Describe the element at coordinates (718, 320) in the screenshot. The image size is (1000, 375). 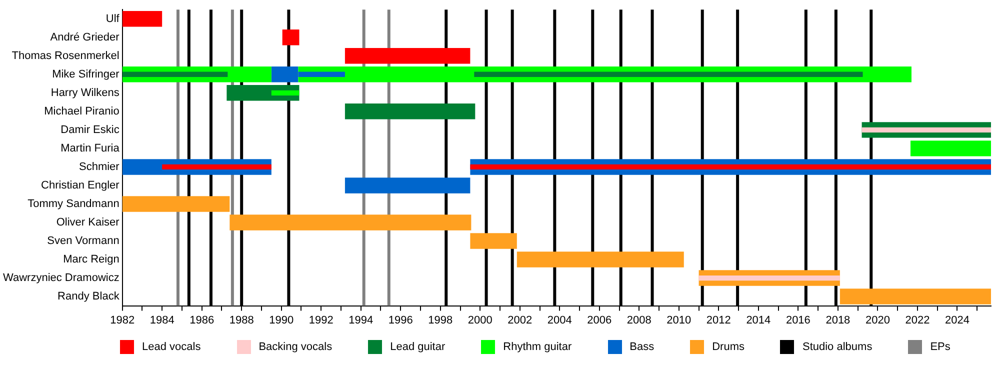
I see `x-tick-label: 2012` at that location.